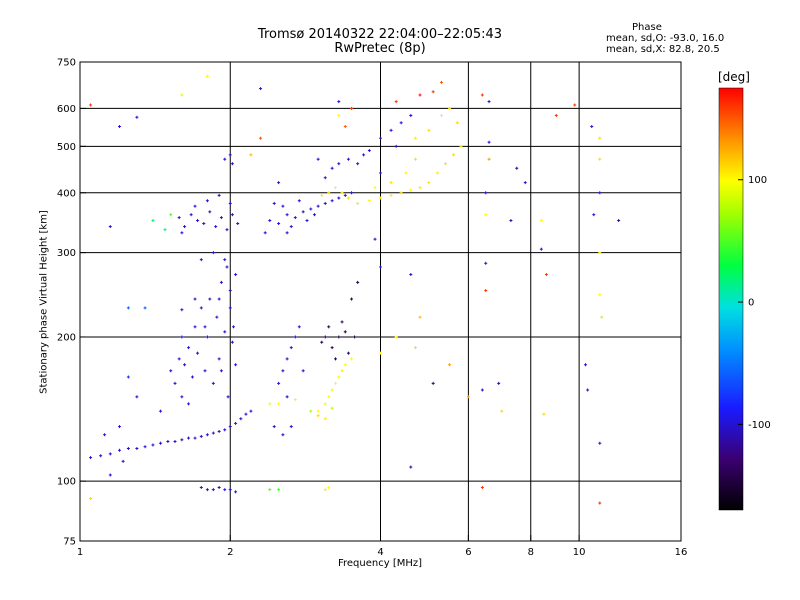 The image size is (800, 600). I want to click on colorbar, so click(731, 299).